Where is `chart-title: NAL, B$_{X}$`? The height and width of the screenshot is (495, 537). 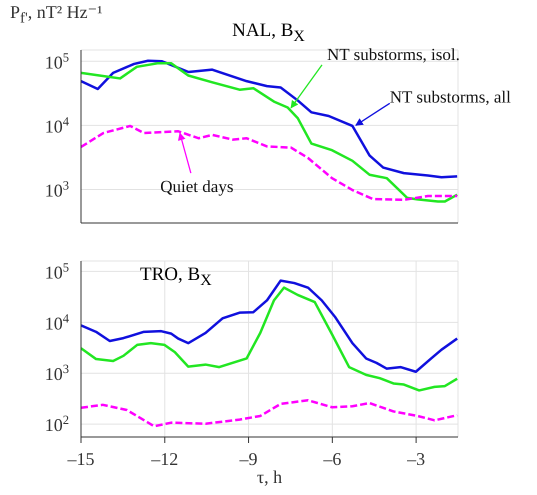
chart-title: NAL, B$_{X}$ is located at coordinates (268, 32).